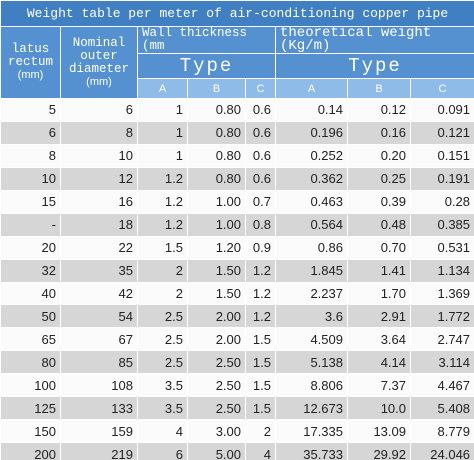 The width and height of the screenshot is (474, 460). Describe the element at coordinates (237, 408) in the screenshot. I see `table-row: 125 133 3.5 2.50 1.5 12.673 10.0 5.408` at that location.